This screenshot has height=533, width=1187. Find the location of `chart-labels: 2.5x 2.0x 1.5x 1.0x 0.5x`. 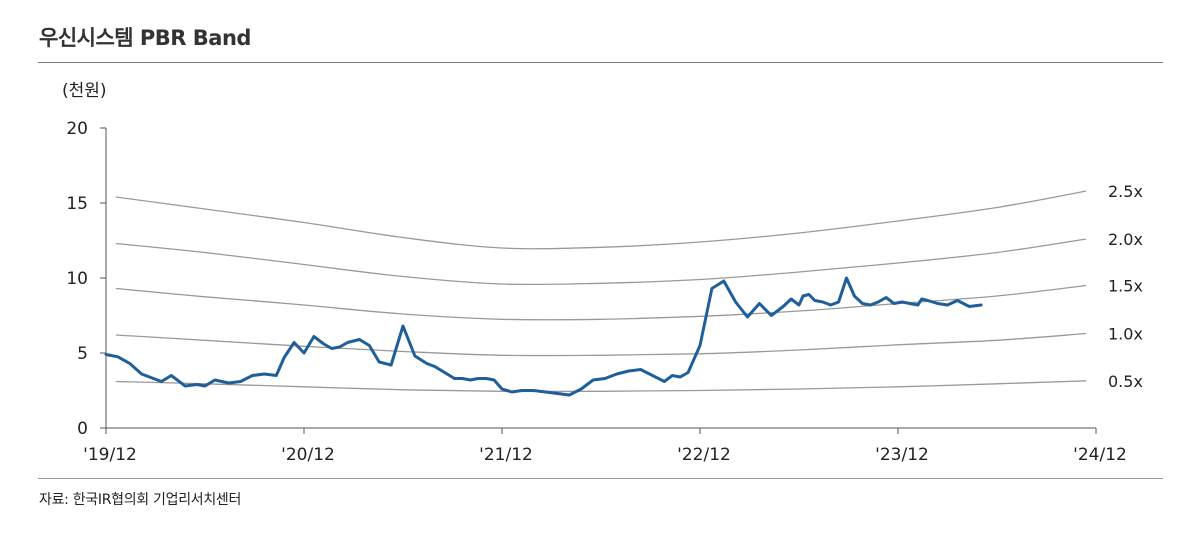

chart-labels: 2.5x 2.0x 1.5x 1.0x 0.5x is located at coordinates (1125, 286).